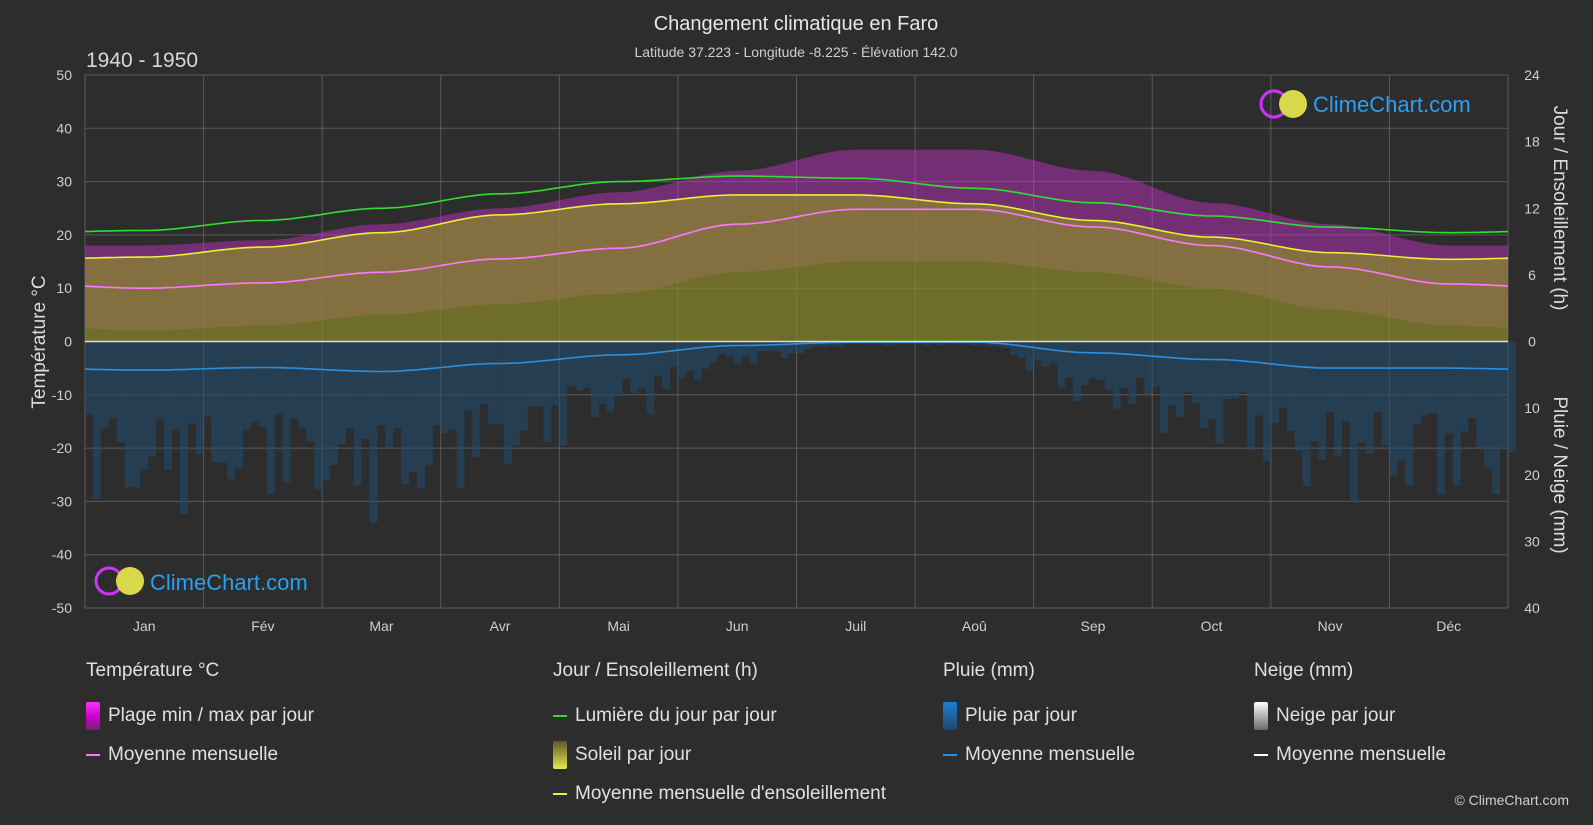 The image size is (1593, 825). What do you see at coordinates (796, 24) in the screenshot?
I see `chart-title: Changement climatique en Faro` at bounding box center [796, 24].